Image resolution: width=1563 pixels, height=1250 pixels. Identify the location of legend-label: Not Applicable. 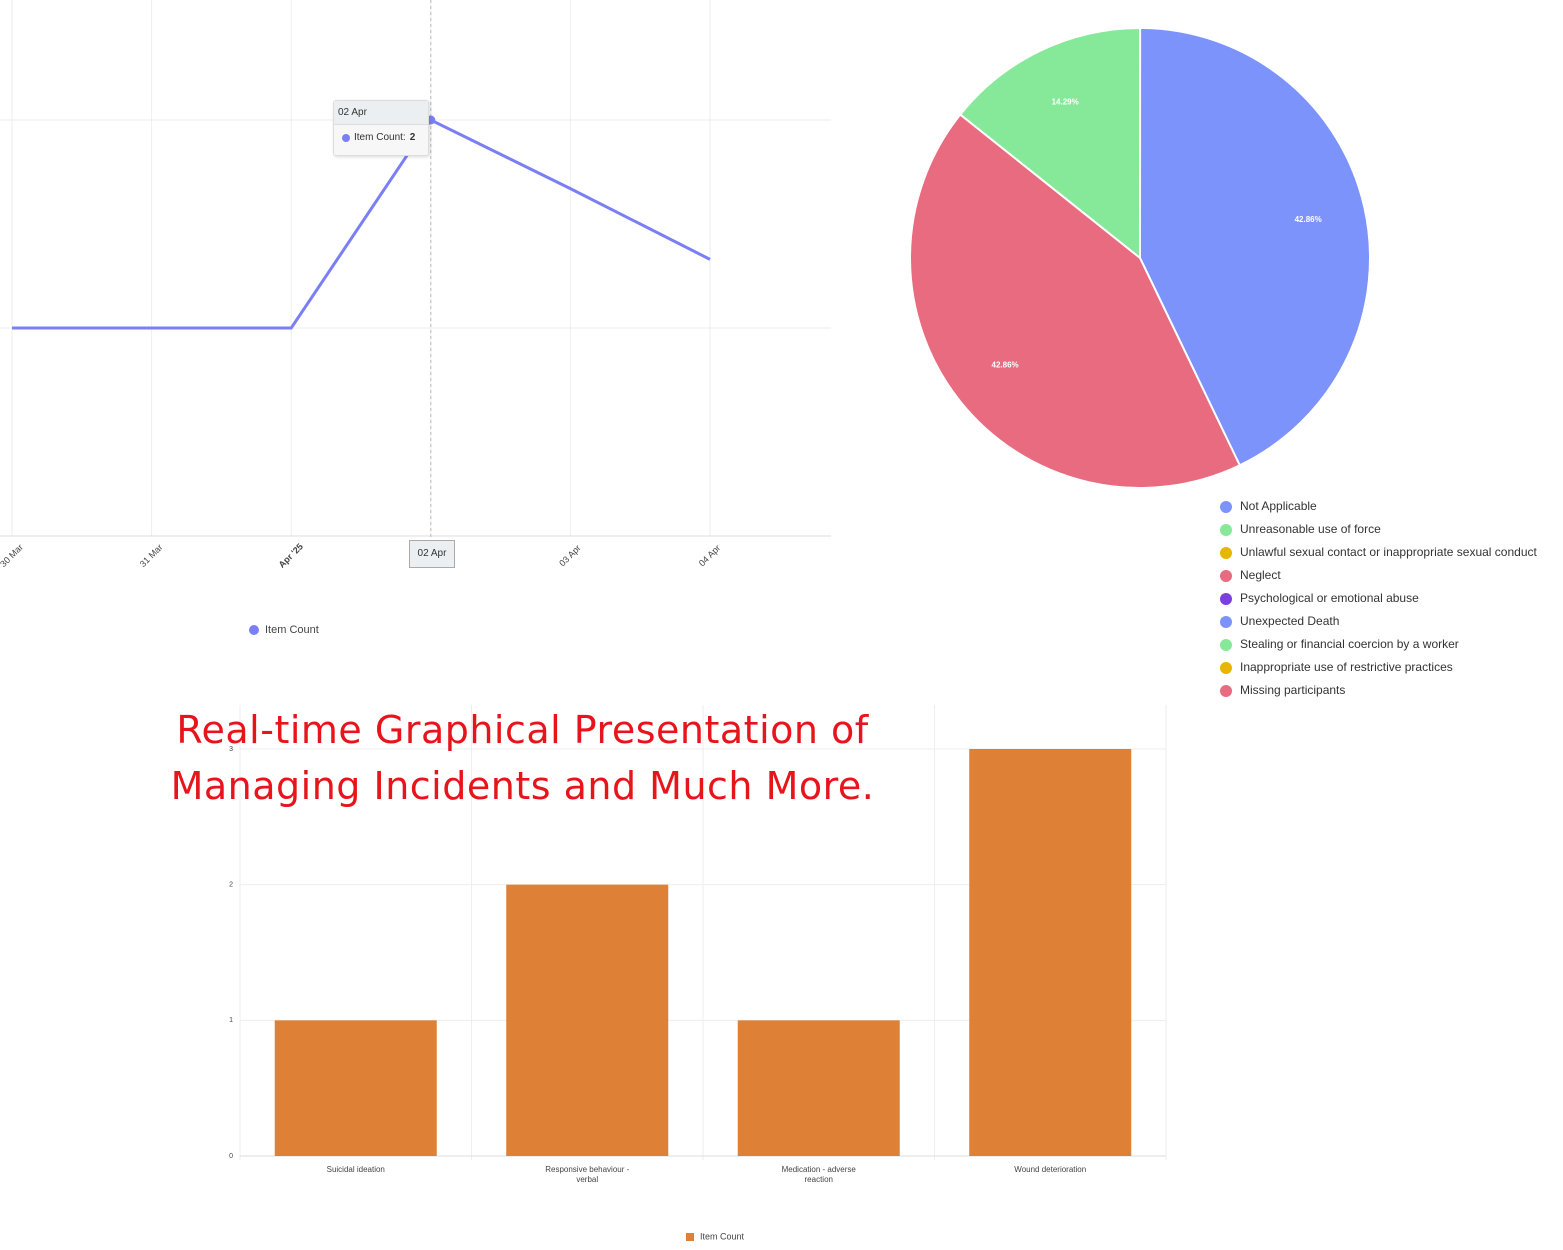
(1278, 506).